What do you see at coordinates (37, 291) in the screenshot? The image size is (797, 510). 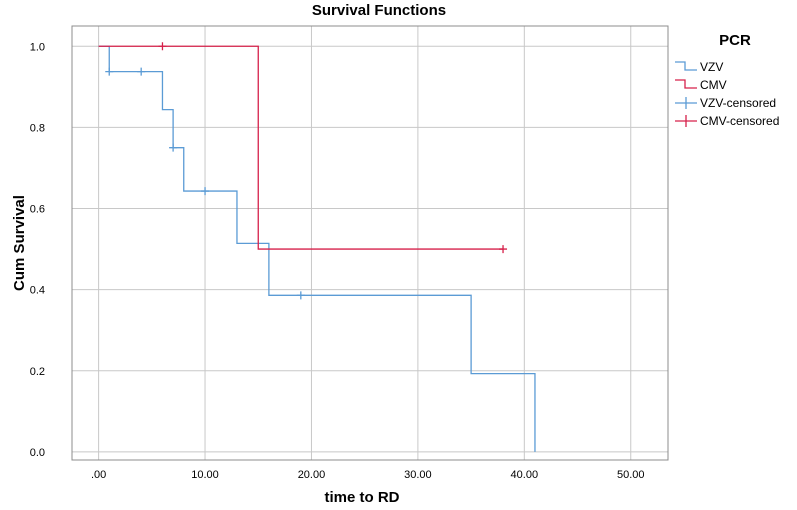 I see `y-tick-label: 0.4` at bounding box center [37, 291].